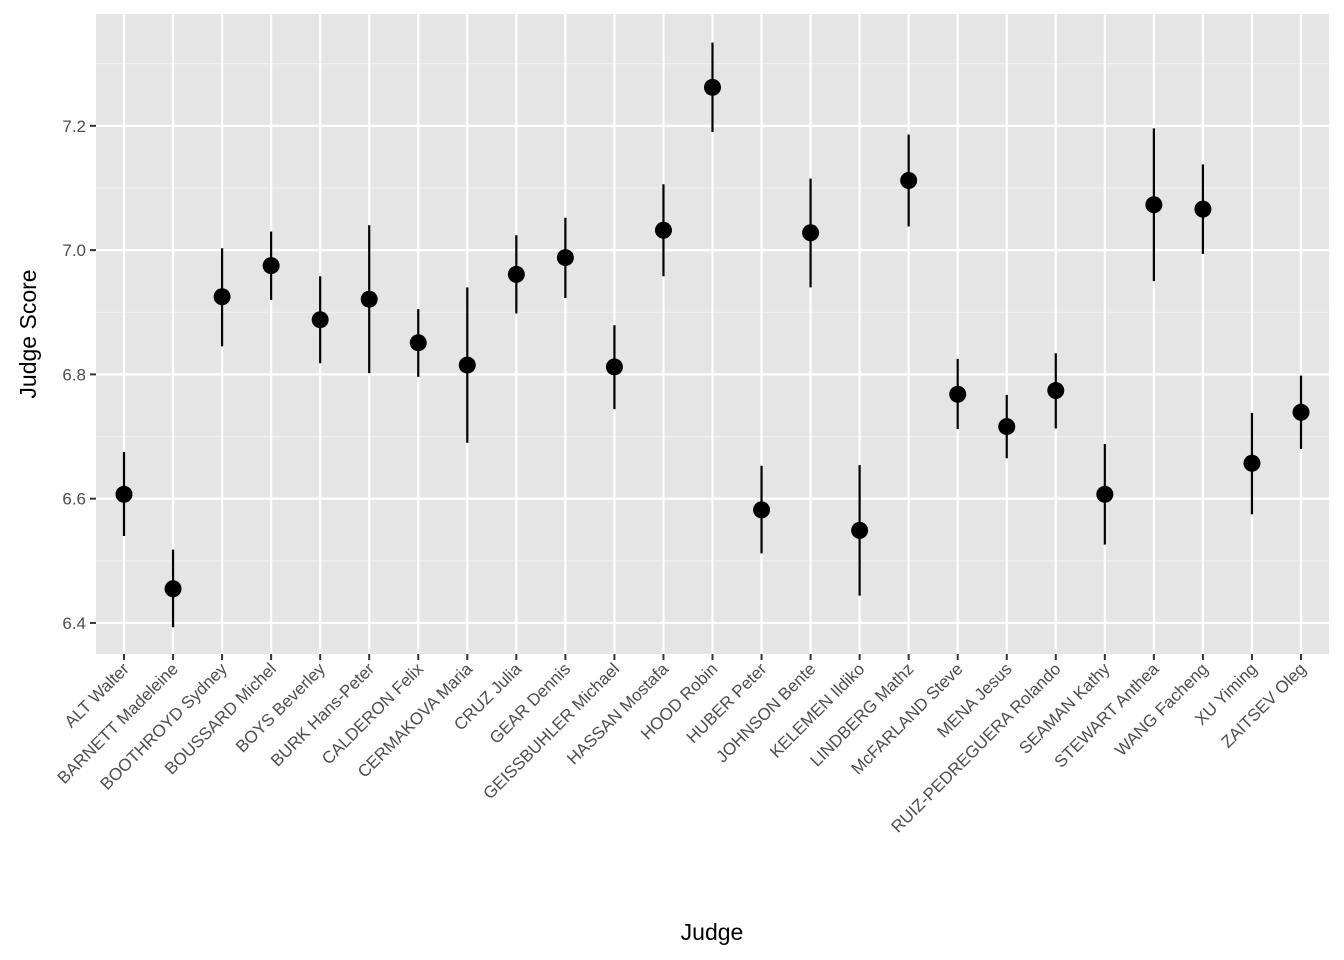 This screenshot has height=960, width=1344. I want to click on x-tick-label: ZAITSEV Oleg, so click(1264, 705).